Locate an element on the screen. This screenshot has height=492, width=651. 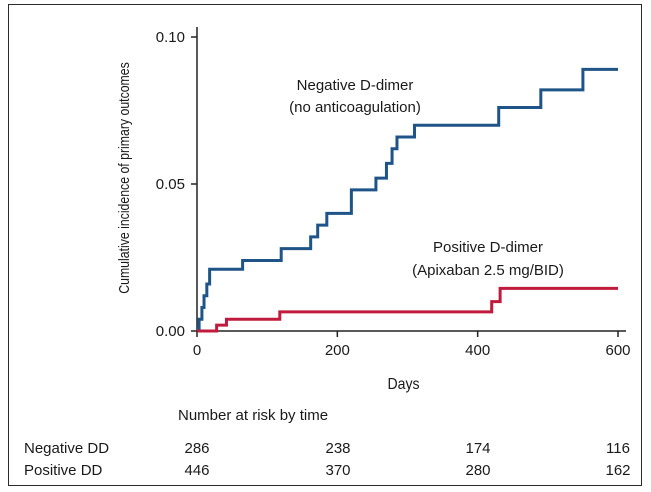
risk-count: 370 is located at coordinates (338, 470).